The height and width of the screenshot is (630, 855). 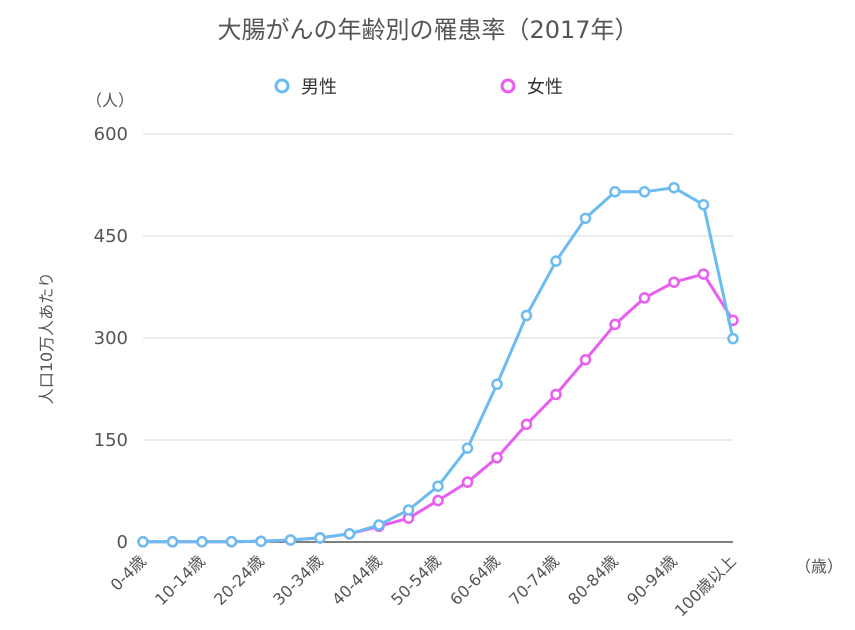 I want to click on legend-item: 女性, so click(x=531, y=87).